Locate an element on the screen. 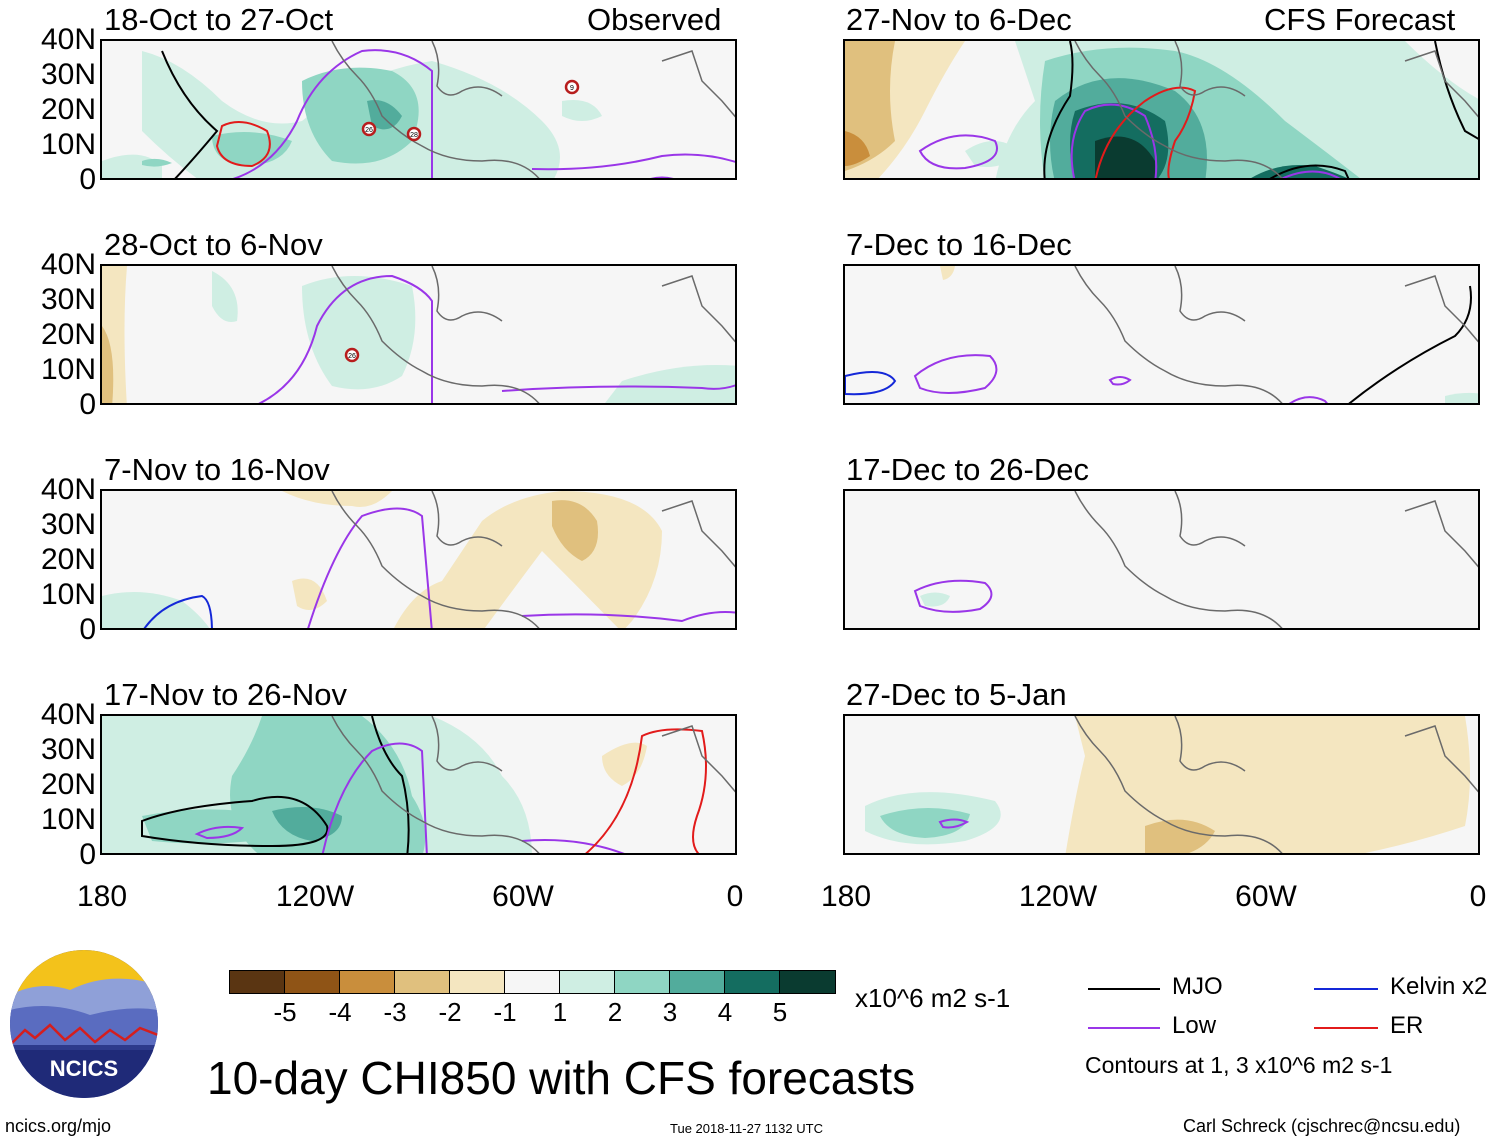  legend-contours-note: Contours at 1, 3 x10^6 m2 s-1 is located at coordinates (1239, 1065).